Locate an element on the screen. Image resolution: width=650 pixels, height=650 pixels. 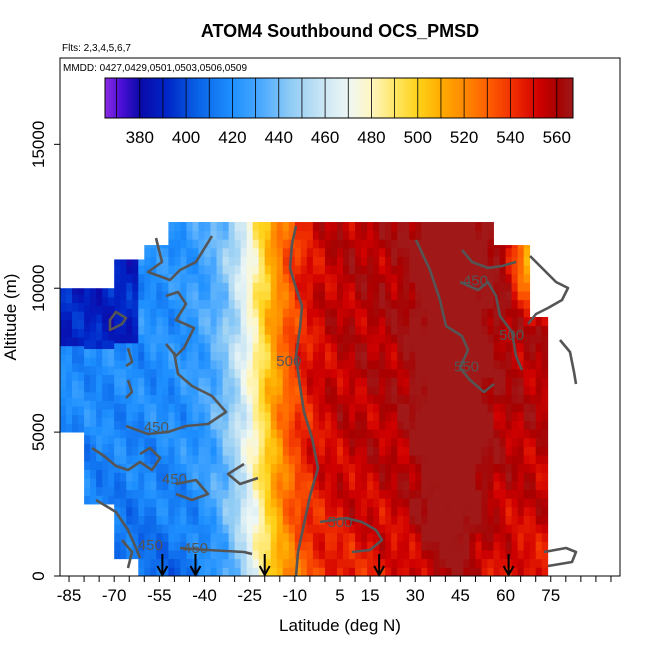
chart-subtitle-dates: MMDD: 0427,0429,0501,0503,0506,0509 is located at coordinates (155, 68).